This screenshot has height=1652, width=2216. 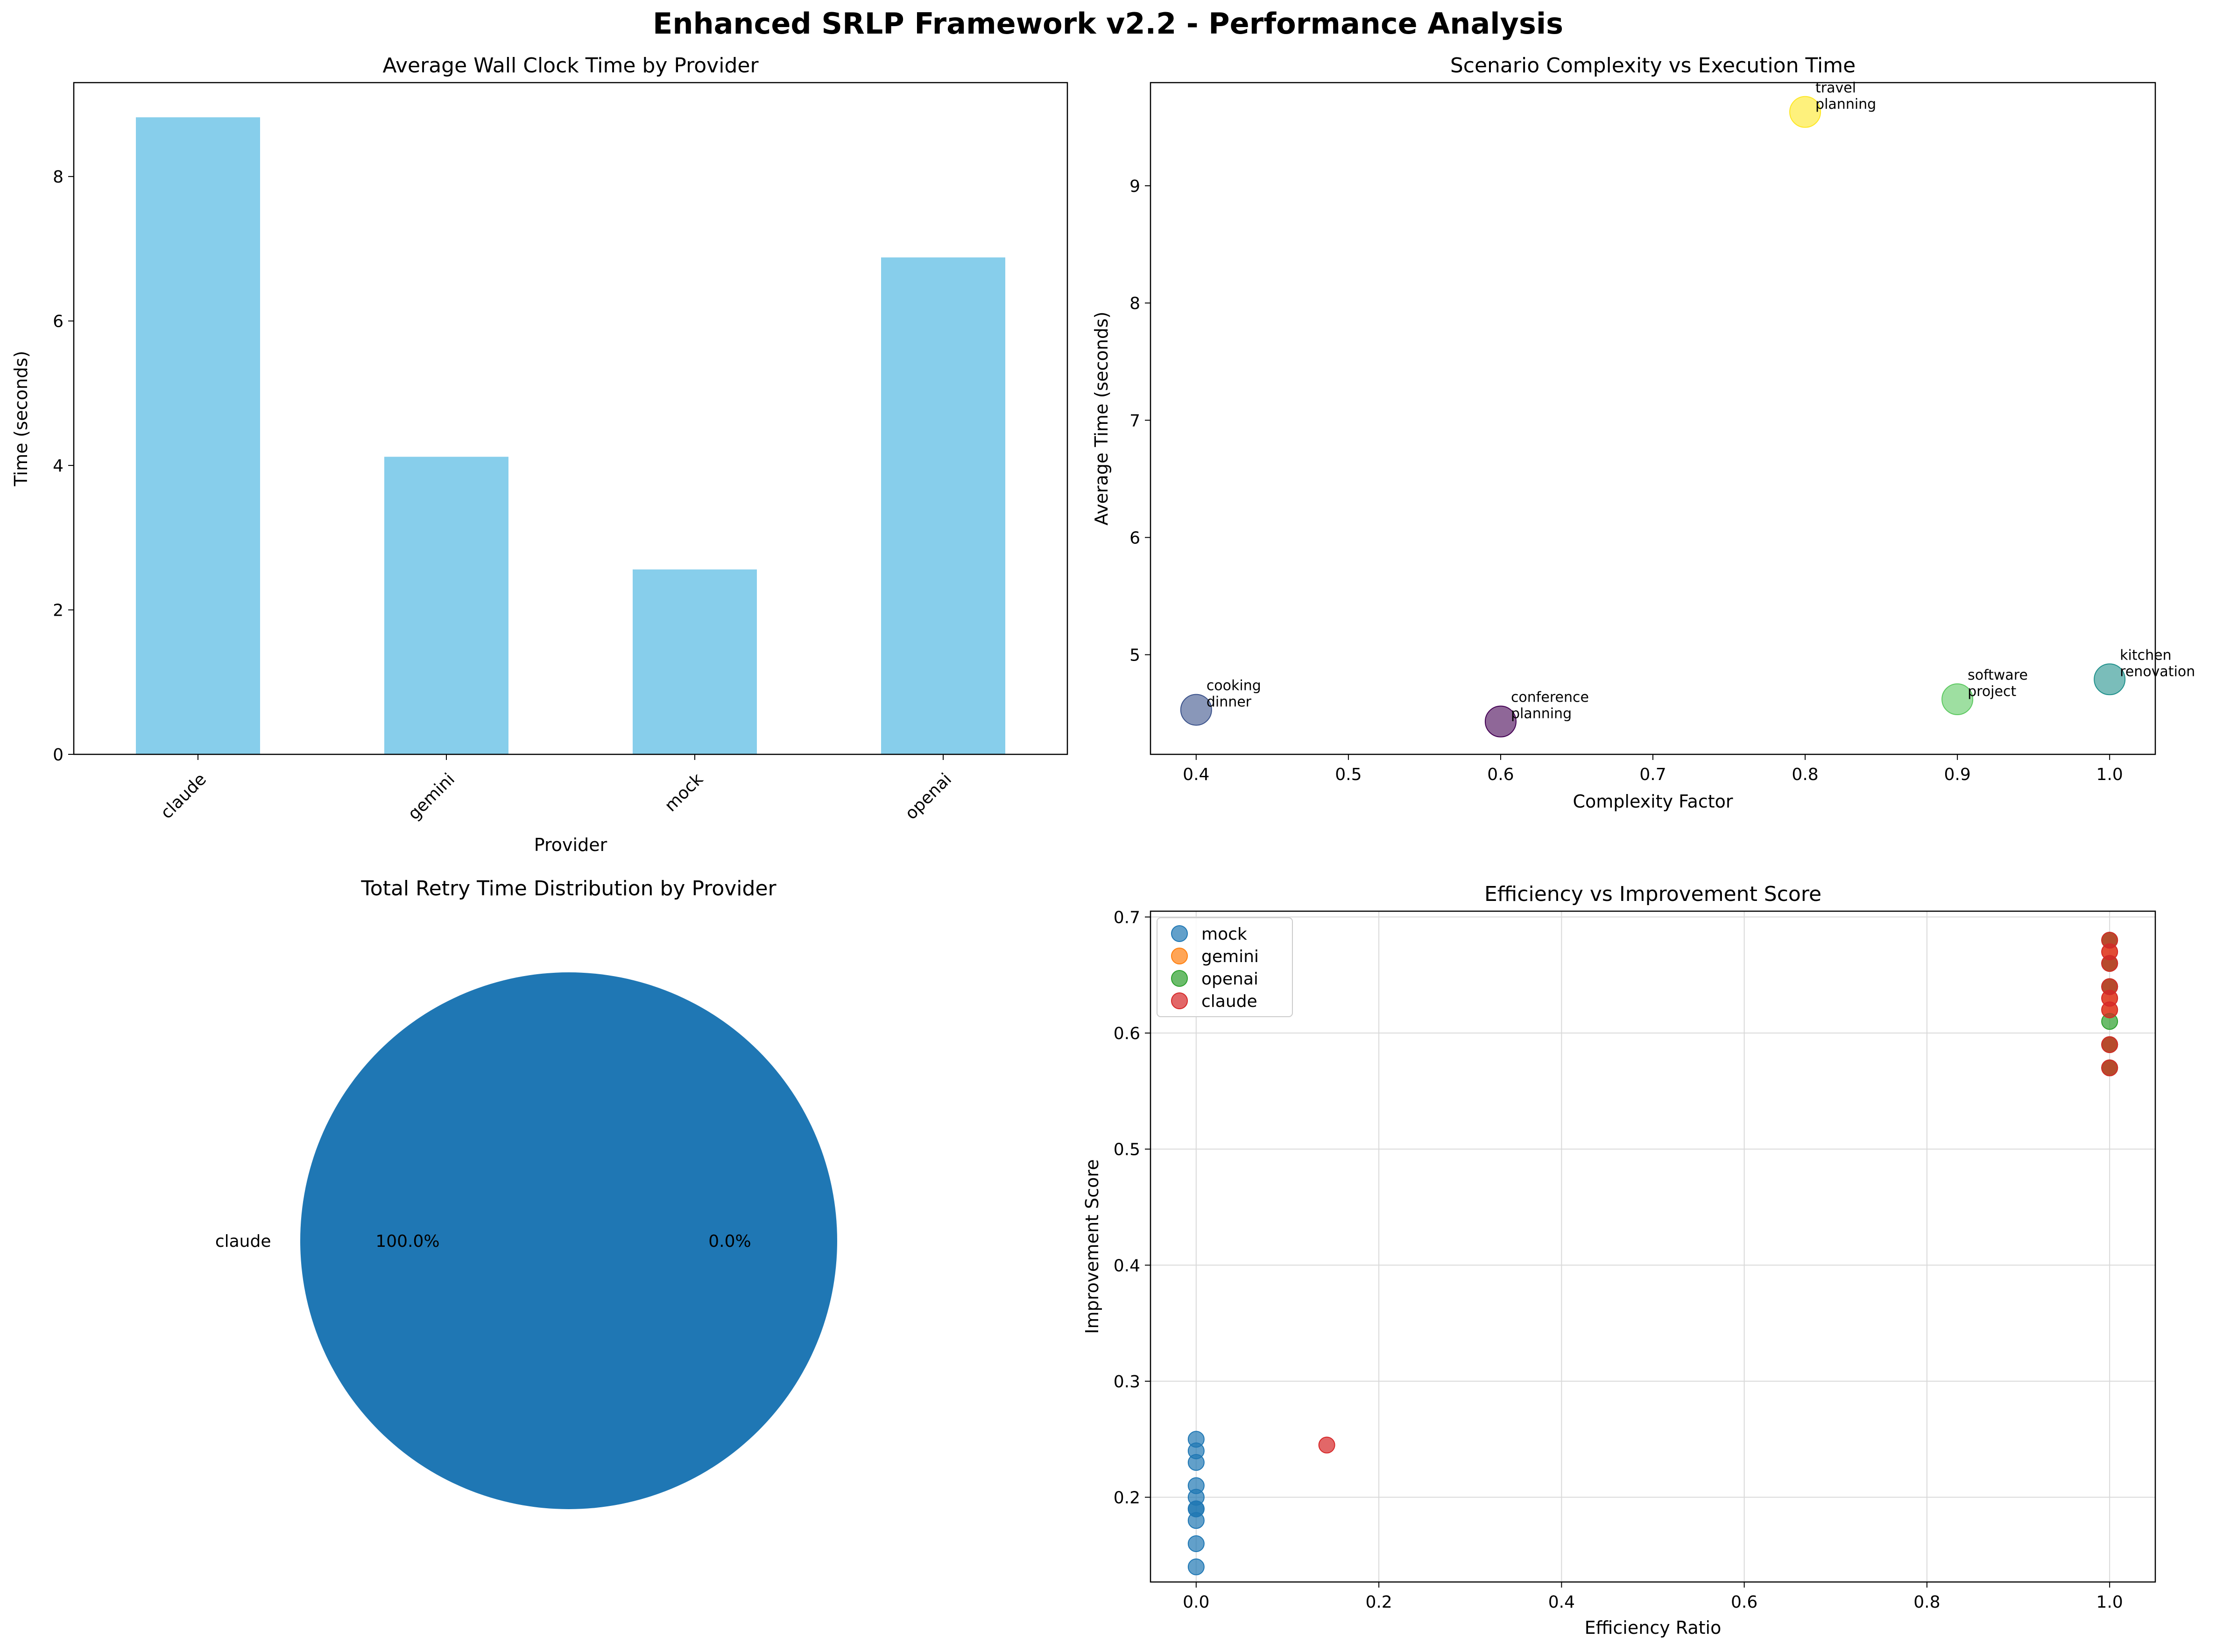 What do you see at coordinates (431, 797) in the screenshot?
I see `x-tick-label: gemini` at bounding box center [431, 797].